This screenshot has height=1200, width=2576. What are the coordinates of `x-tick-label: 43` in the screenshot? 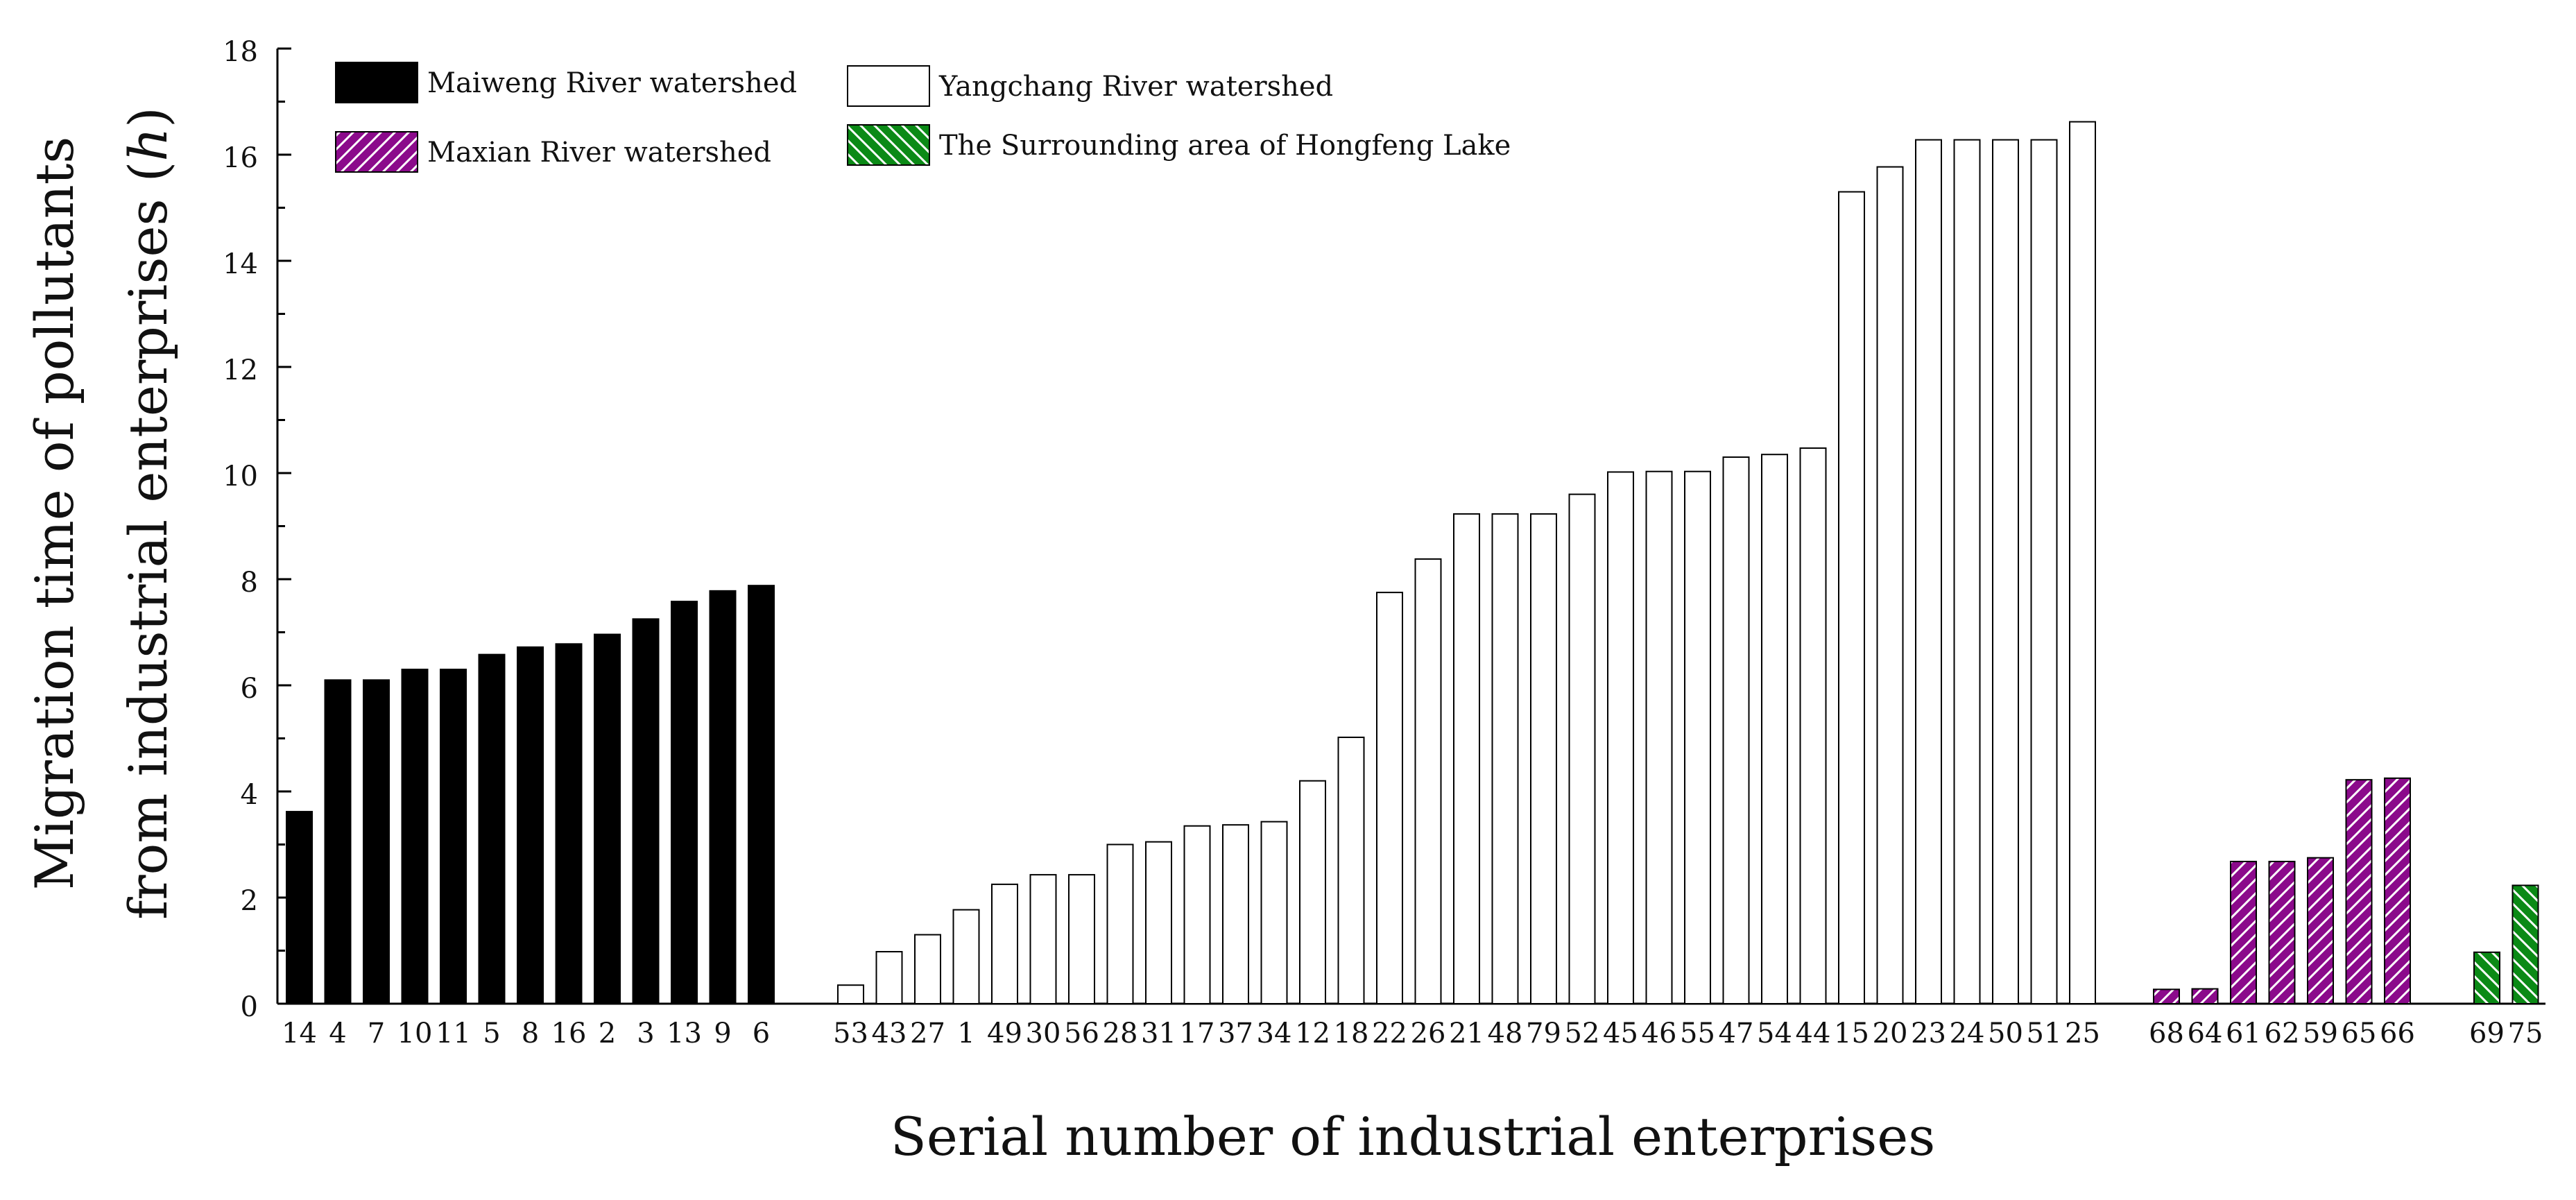 It's located at (889, 1033).